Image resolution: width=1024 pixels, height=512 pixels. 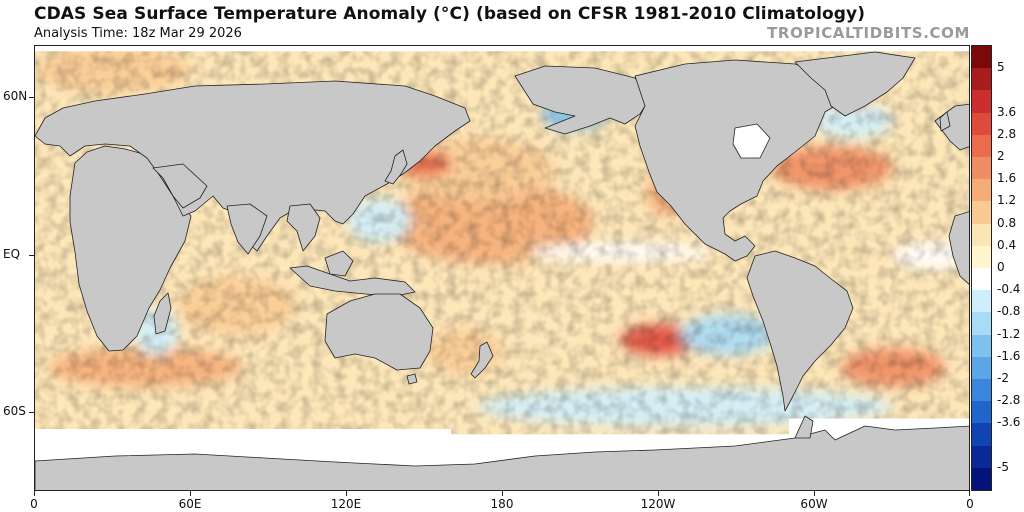 What do you see at coordinates (303, 227) in the screenshot?
I see `landmass-indochina` at bounding box center [303, 227].